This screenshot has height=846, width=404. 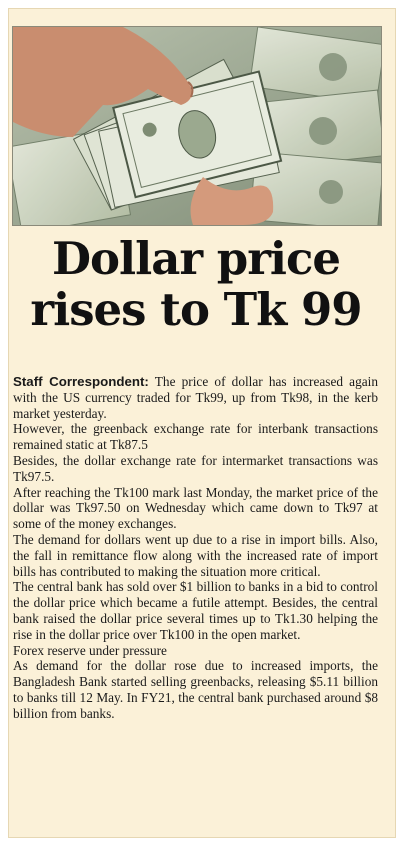 I want to click on subheading: Forex reserve under pressure, so click(x=90, y=650).